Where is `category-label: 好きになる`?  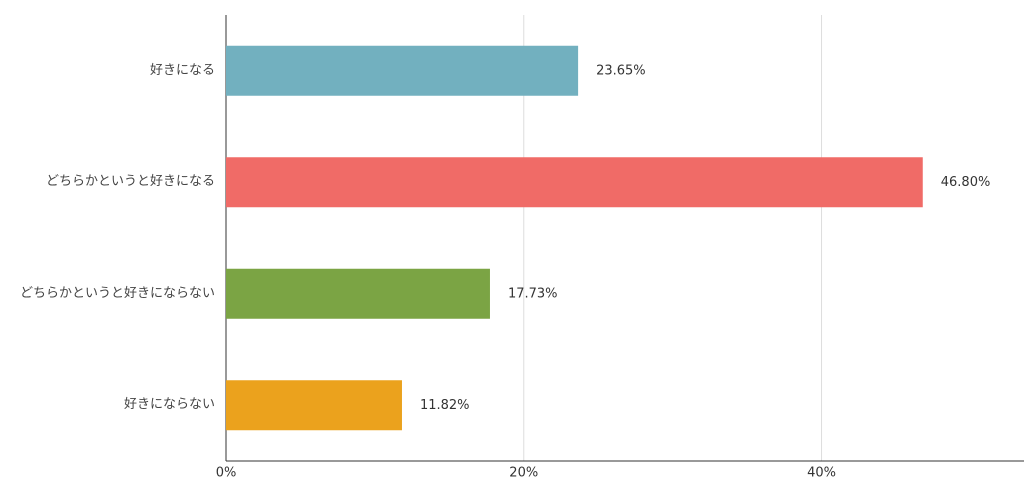
category-label: 好きになる is located at coordinates (182, 70).